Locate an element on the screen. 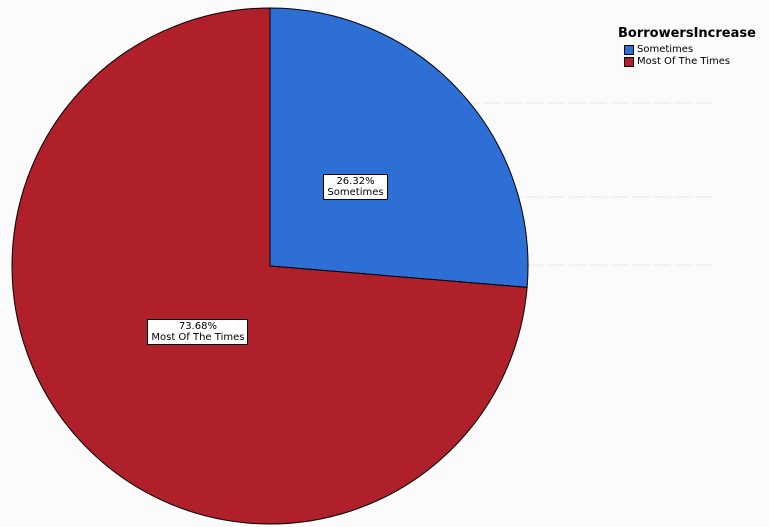  legend-item-sometimes: Sometimes is located at coordinates (690, 50).